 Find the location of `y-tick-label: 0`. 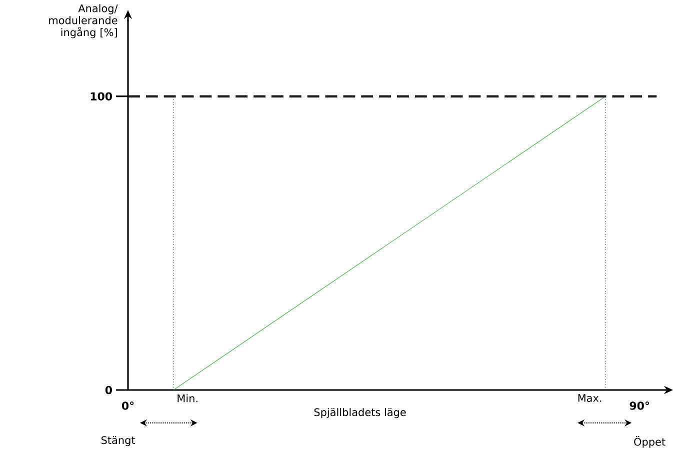

y-tick-label: 0 is located at coordinates (108, 390).